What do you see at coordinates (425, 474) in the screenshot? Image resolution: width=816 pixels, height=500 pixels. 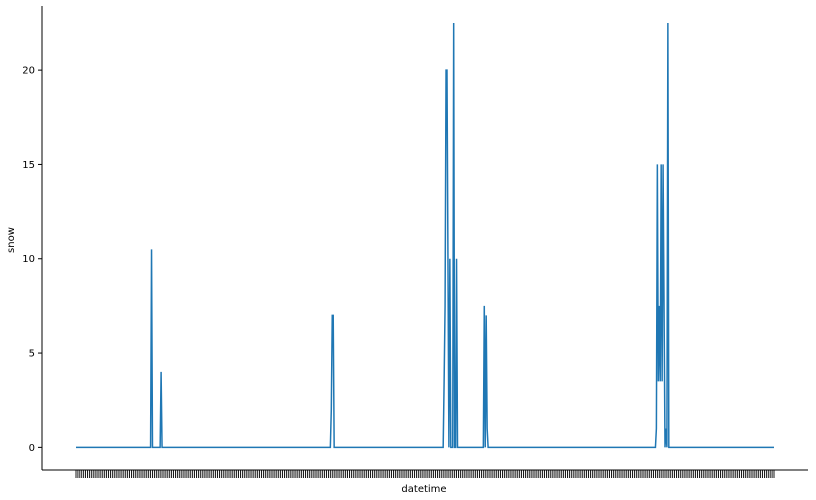 I see `x-axis-ticks` at bounding box center [425, 474].